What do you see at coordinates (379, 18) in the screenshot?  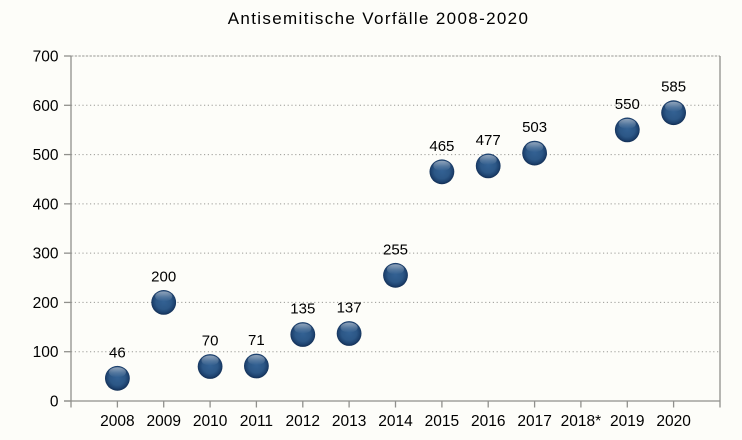 I see `svg-text:Antisemitische Vorfälle 2008-2: Antisemitische Vorfälle 2008-2020` at bounding box center [379, 18].